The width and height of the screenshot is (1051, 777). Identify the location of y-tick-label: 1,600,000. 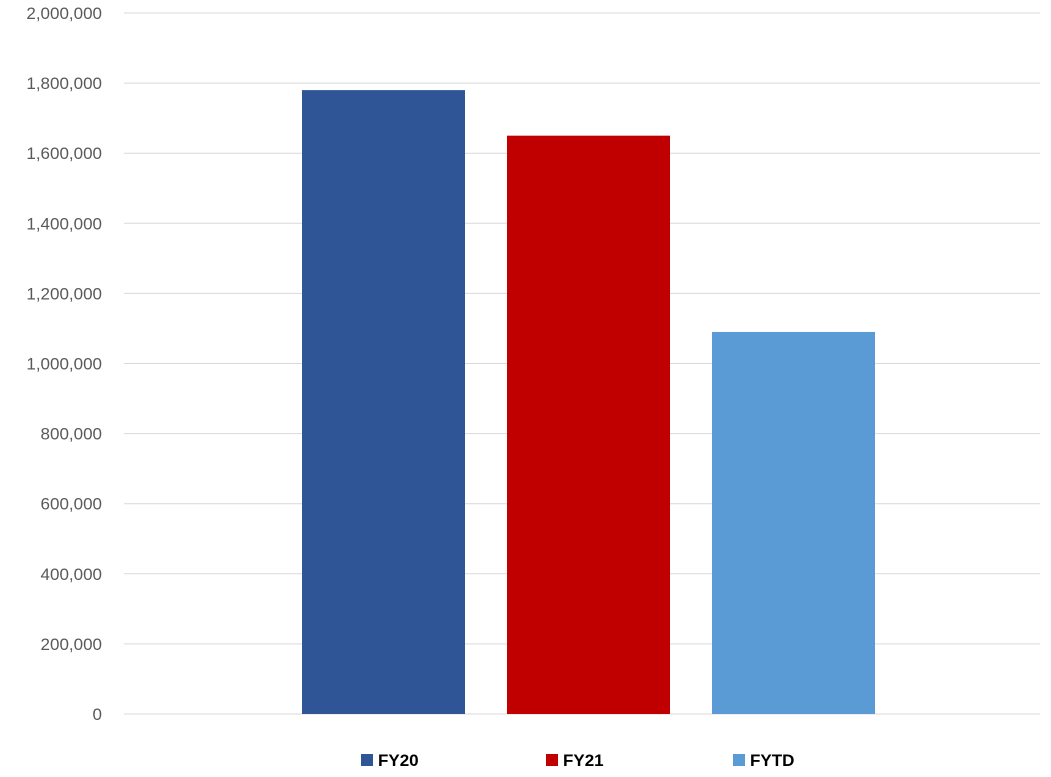
(64, 153).